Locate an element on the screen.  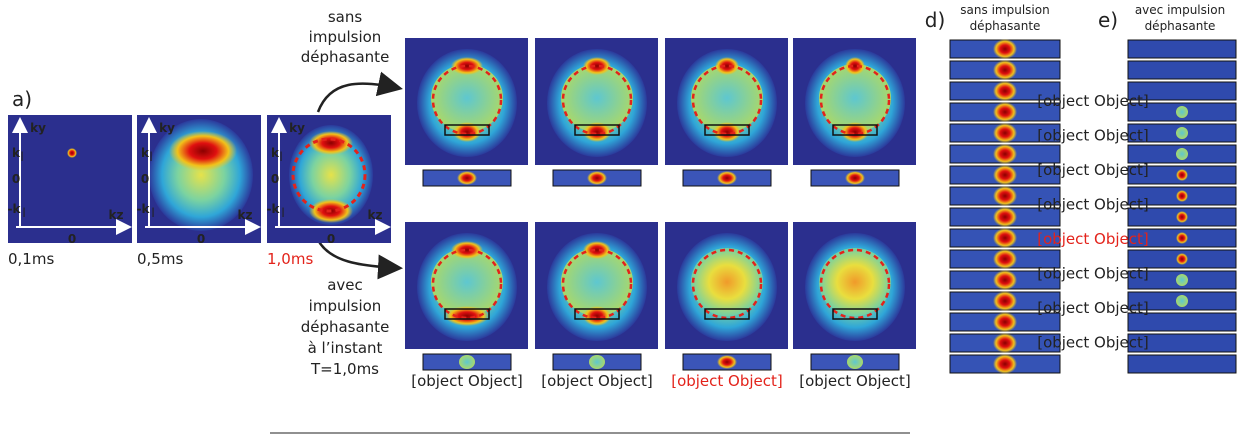
annotation: déphasante is located at coordinates (345, 327).